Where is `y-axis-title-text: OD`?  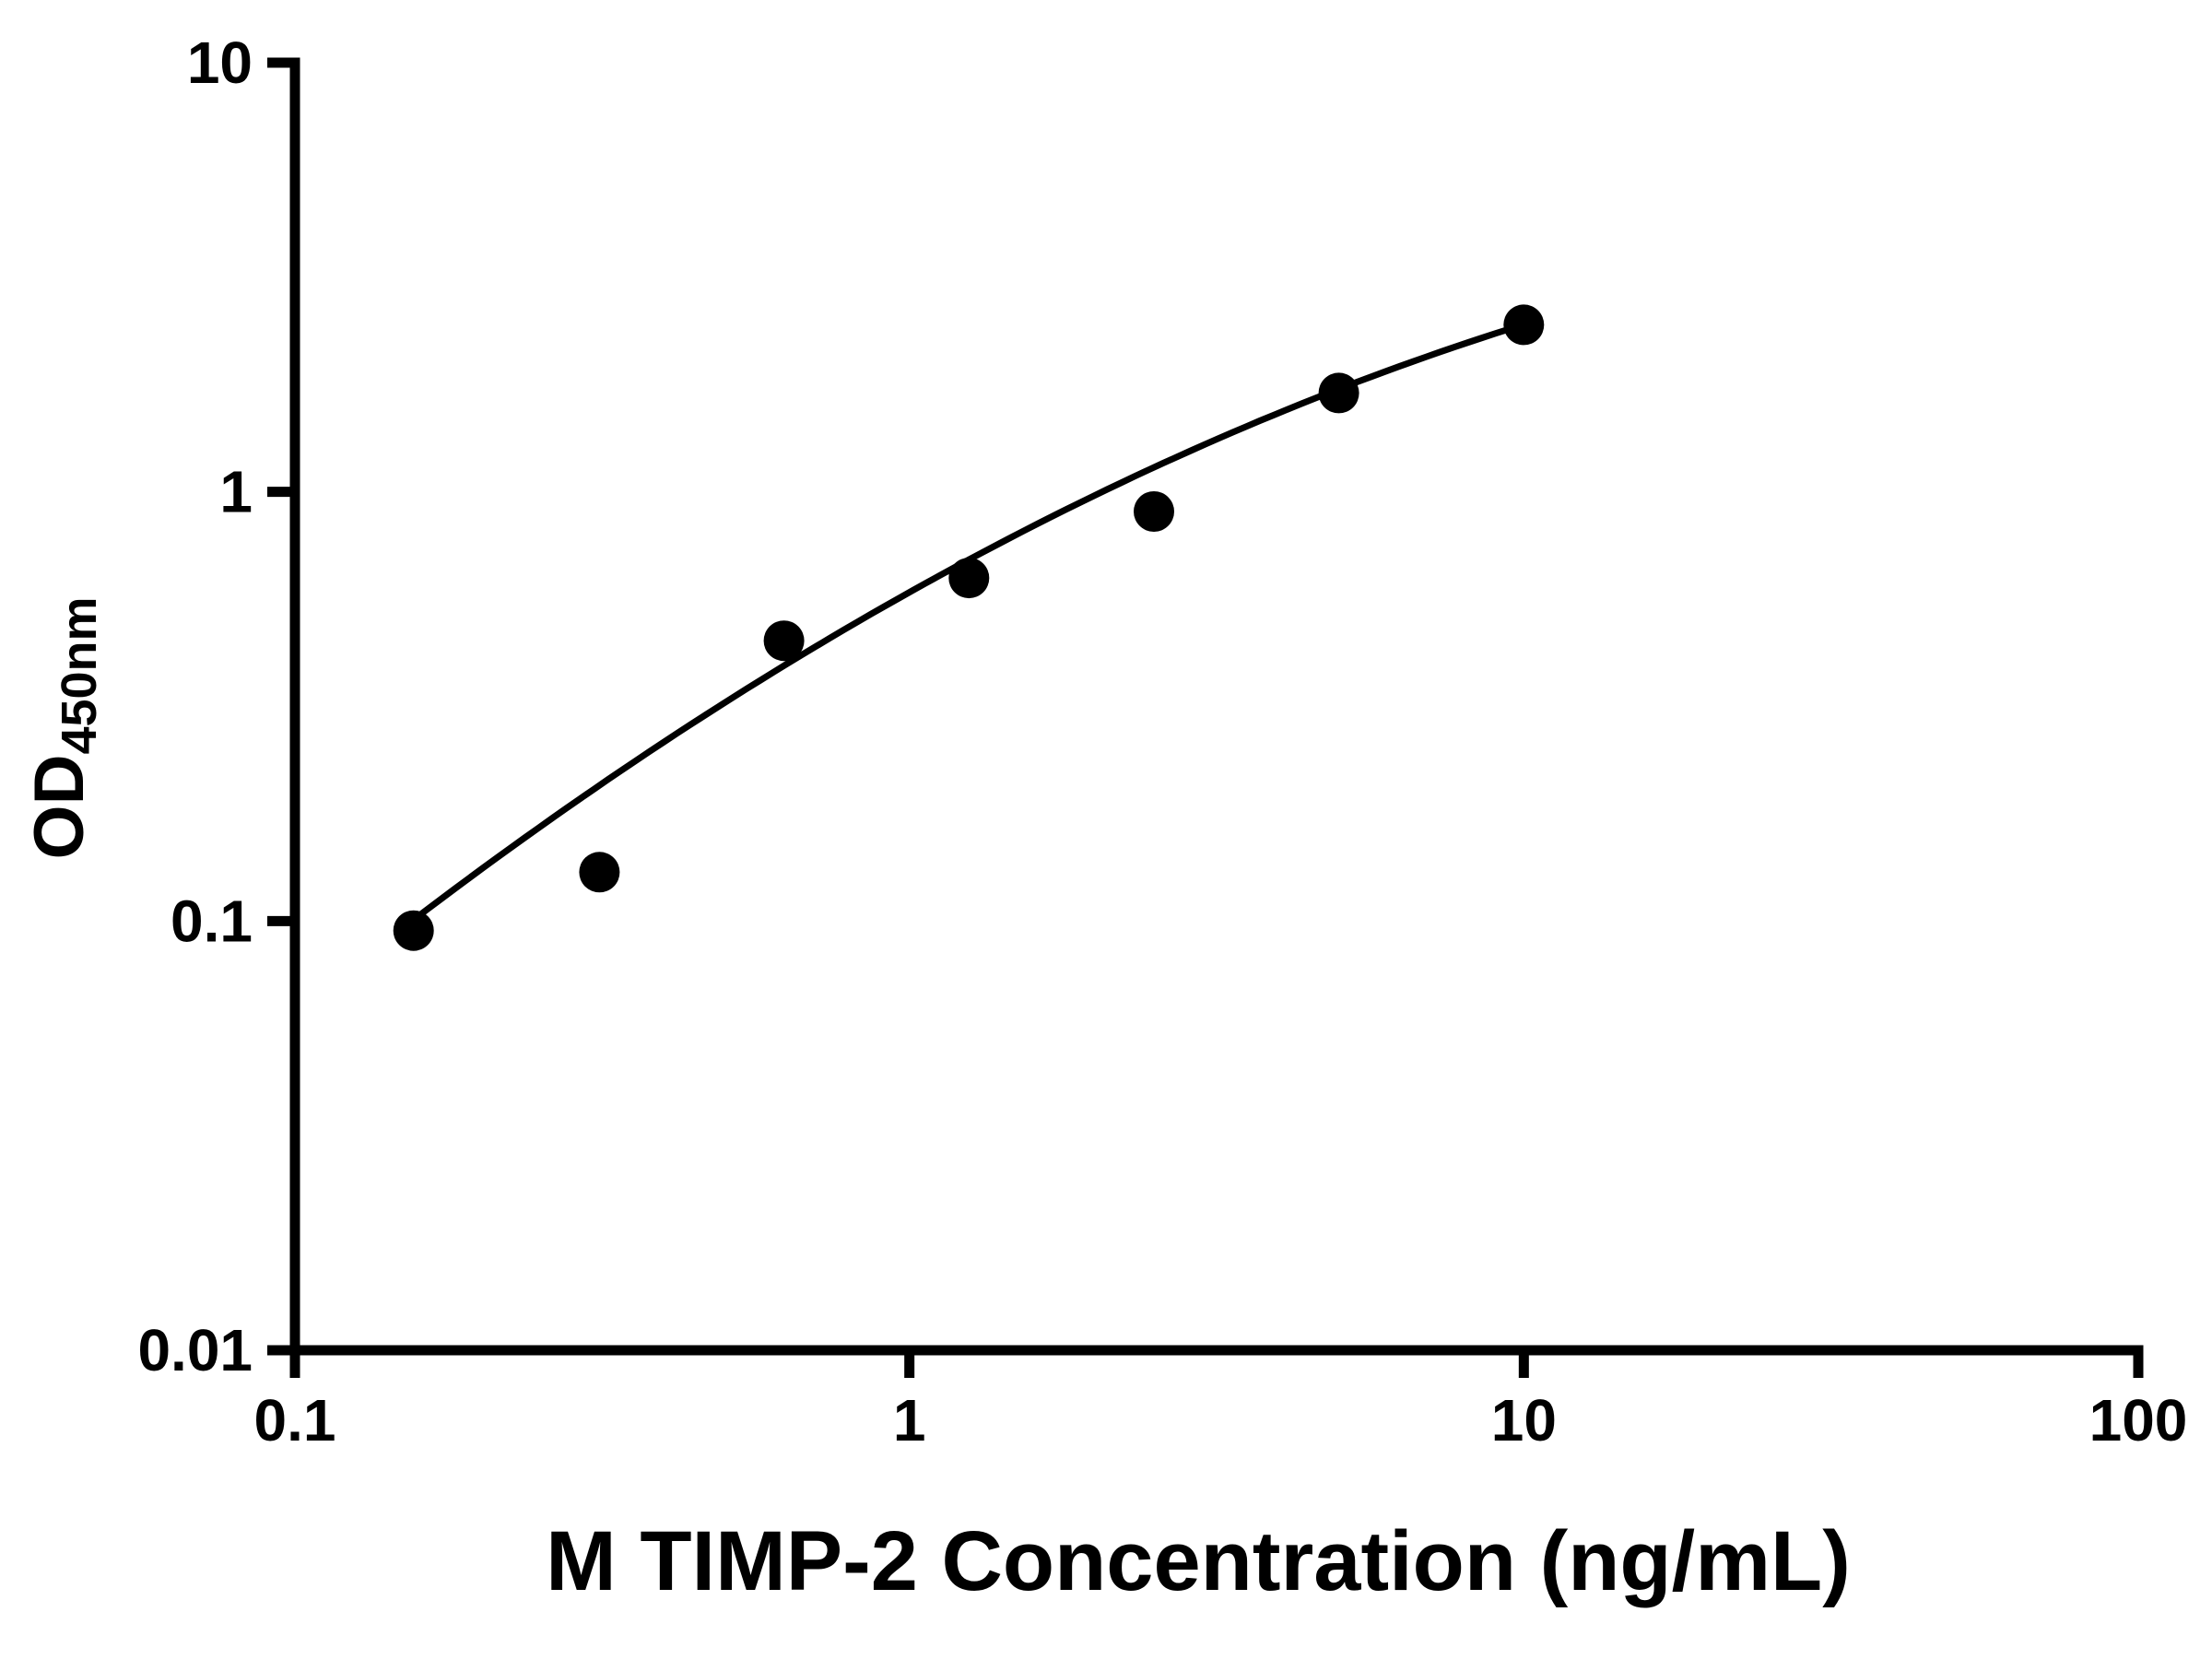 y-axis-title-text: OD is located at coordinates (59, 807).